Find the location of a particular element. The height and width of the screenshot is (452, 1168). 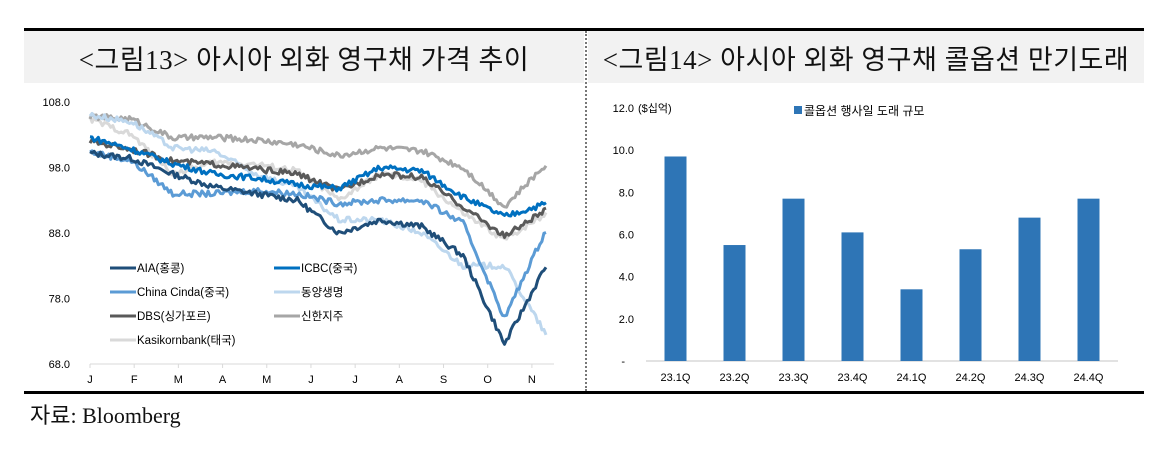

top-rule is located at coordinates (584, 29).